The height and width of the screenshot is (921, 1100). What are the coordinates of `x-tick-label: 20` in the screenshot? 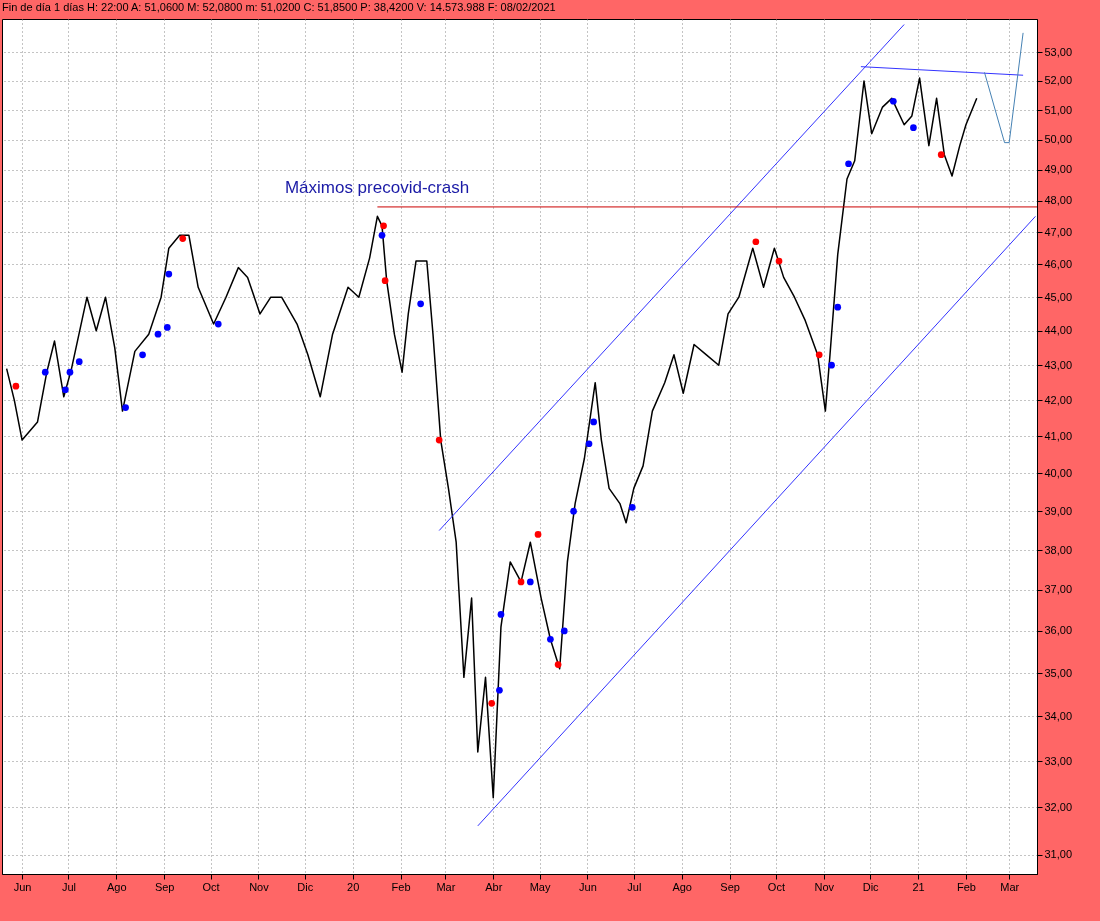 It's located at (353, 886).